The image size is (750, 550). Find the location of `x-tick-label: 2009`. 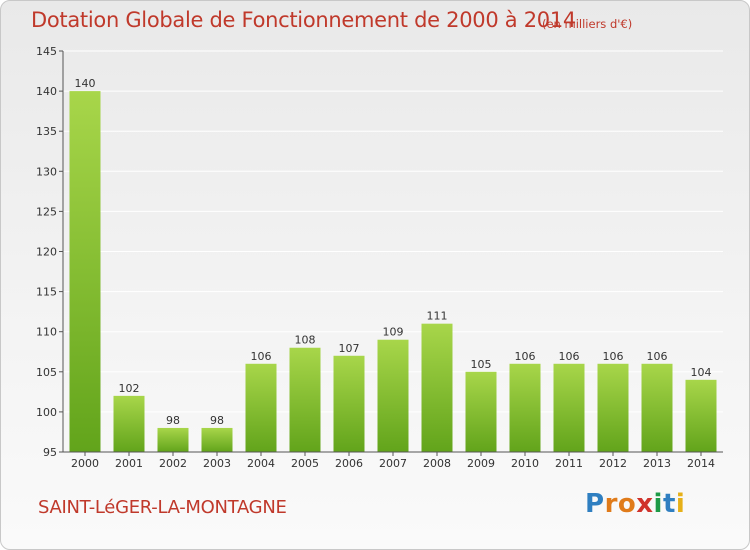

x-tick-label: 2009 is located at coordinates (481, 463).